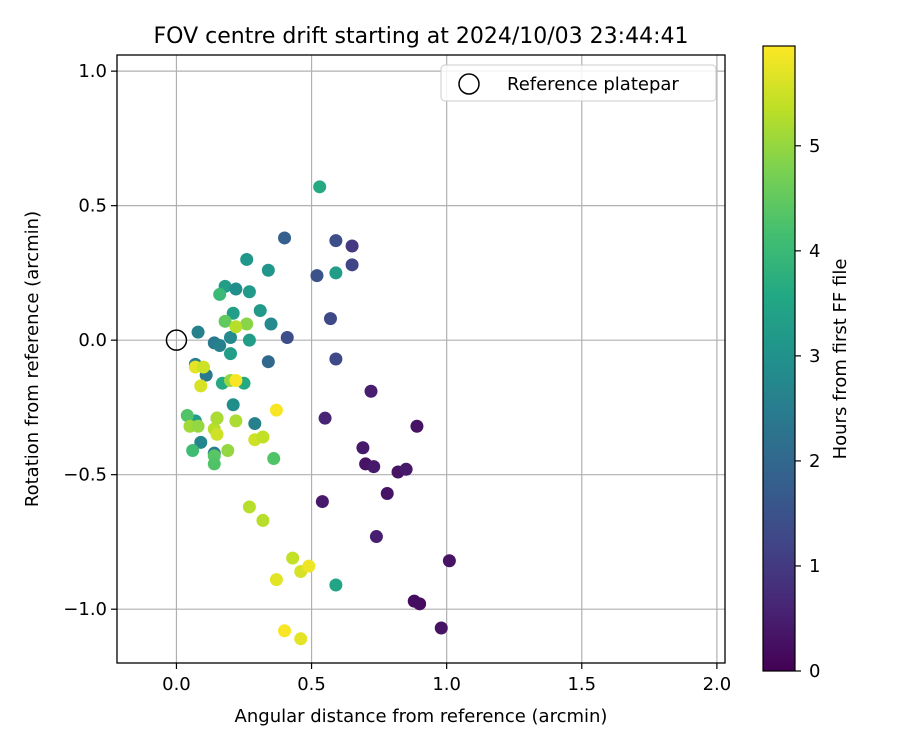 Image resolution: width=900 pixels, height=754 pixels. What do you see at coordinates (176, 684) in the screenshot?
I see `x-tick-label: 0.0` at bounding box center [176, 684].